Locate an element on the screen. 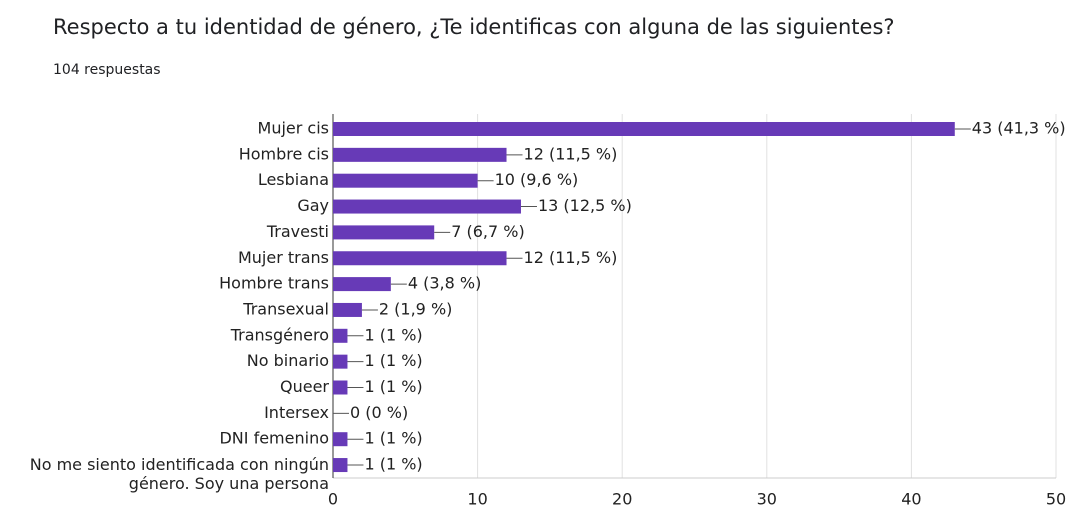 The image size is (1072, 512). value-label: 7 (6,7 %) is located at coordinates (487, 231).